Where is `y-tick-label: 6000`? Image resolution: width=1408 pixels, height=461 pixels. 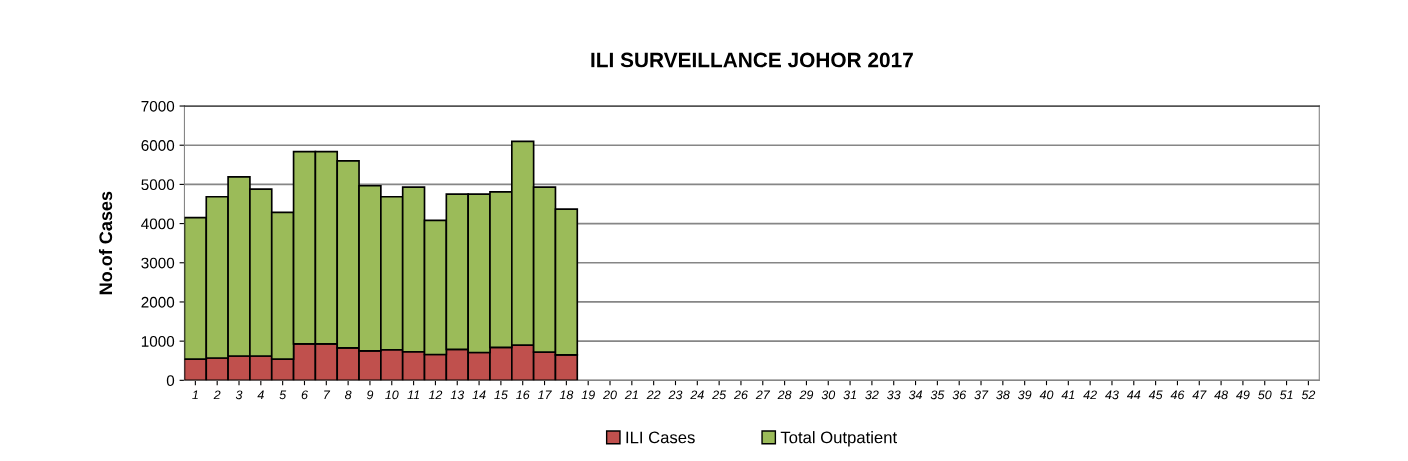 y-tick-label: 6000 is located at coordinates (158, 145).